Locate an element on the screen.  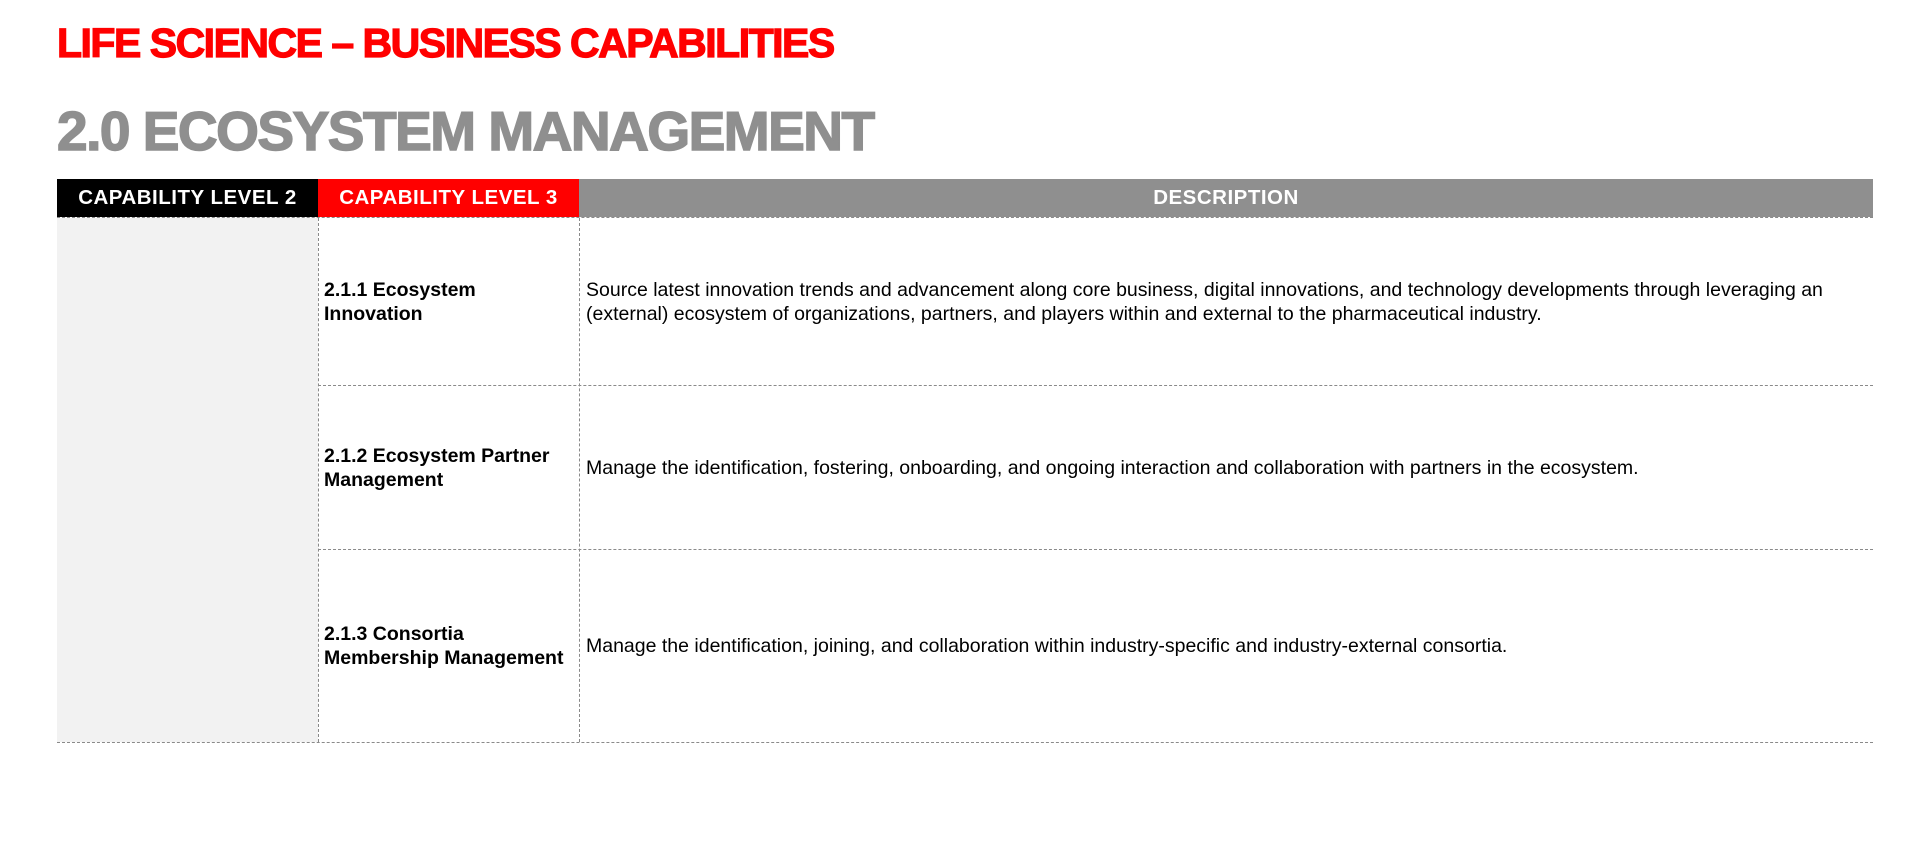
capability-name: 2.1.1 Ecosystem Innovation is located at coordinates (400, 301).